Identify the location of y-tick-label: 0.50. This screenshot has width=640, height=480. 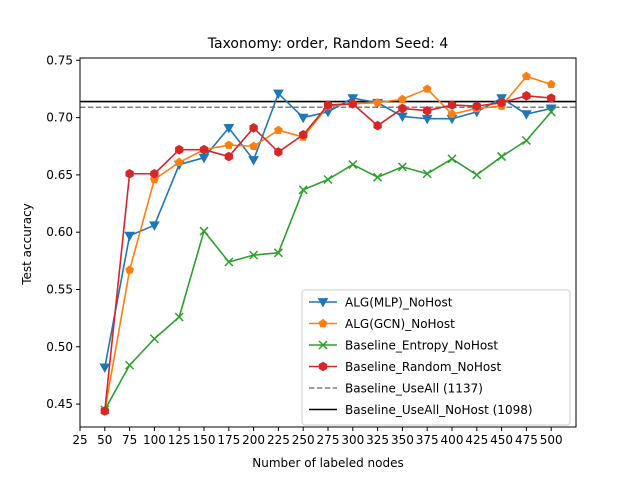
(59, 347).